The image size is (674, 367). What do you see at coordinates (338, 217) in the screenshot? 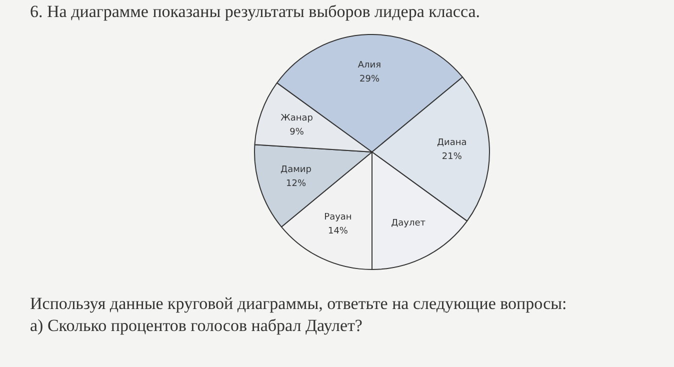
I see `slice-label: Рауан` at bounding box center [338, 217].